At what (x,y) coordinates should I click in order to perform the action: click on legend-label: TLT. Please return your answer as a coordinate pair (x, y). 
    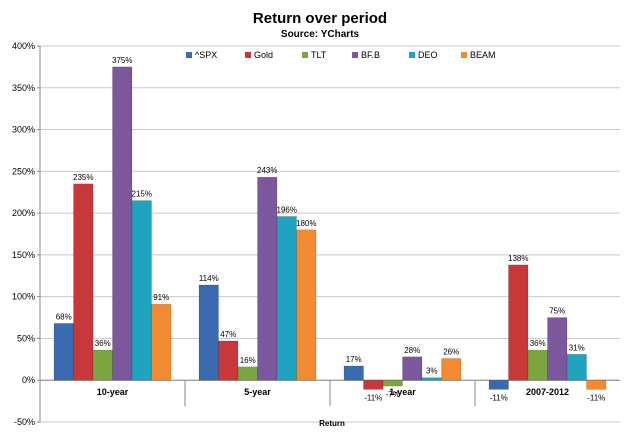
    Looking at the image, I should click on (319, 55).